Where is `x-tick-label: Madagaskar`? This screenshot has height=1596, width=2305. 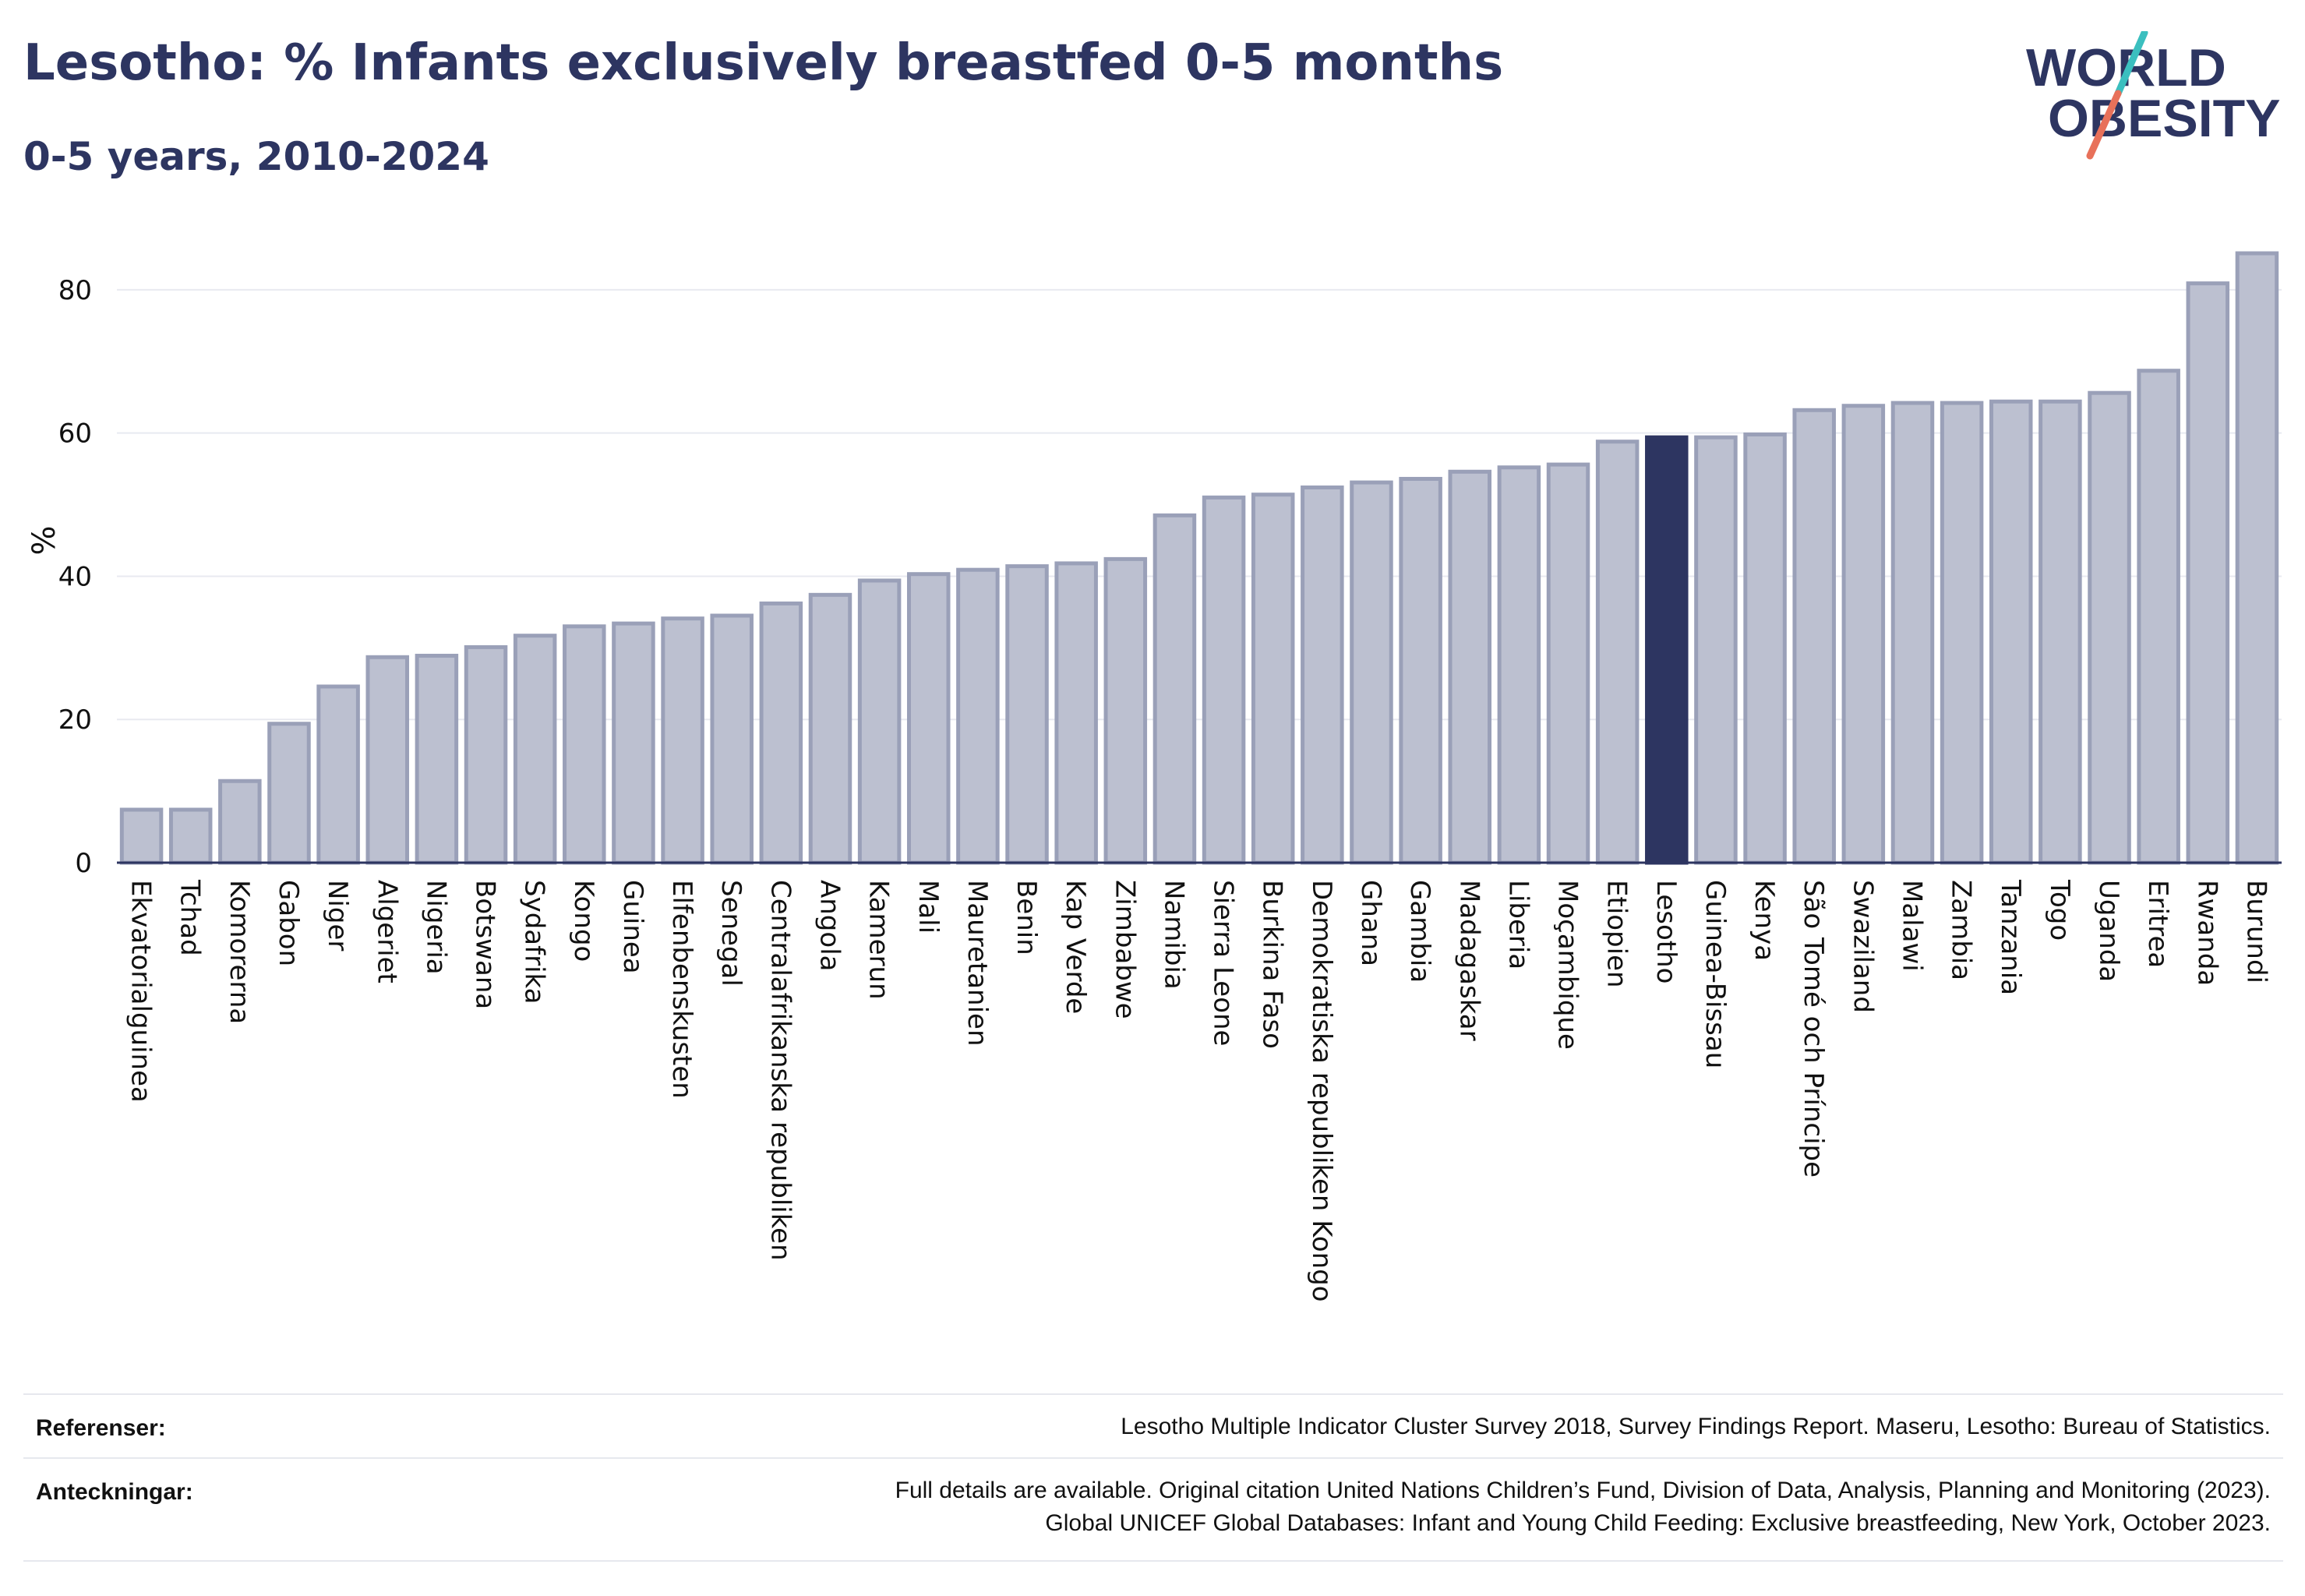
x-tick-label: Madagaskar is located at coordinates (1468, 960).